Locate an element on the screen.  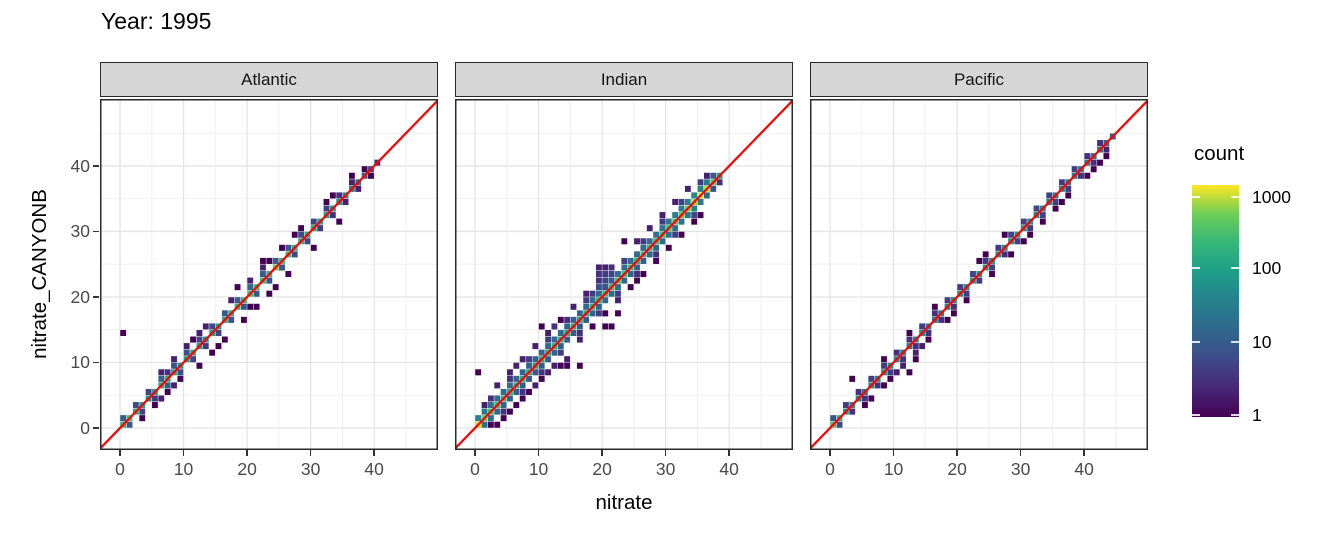
facet-strip-indian: Indian is located at coordinates (624, 79).